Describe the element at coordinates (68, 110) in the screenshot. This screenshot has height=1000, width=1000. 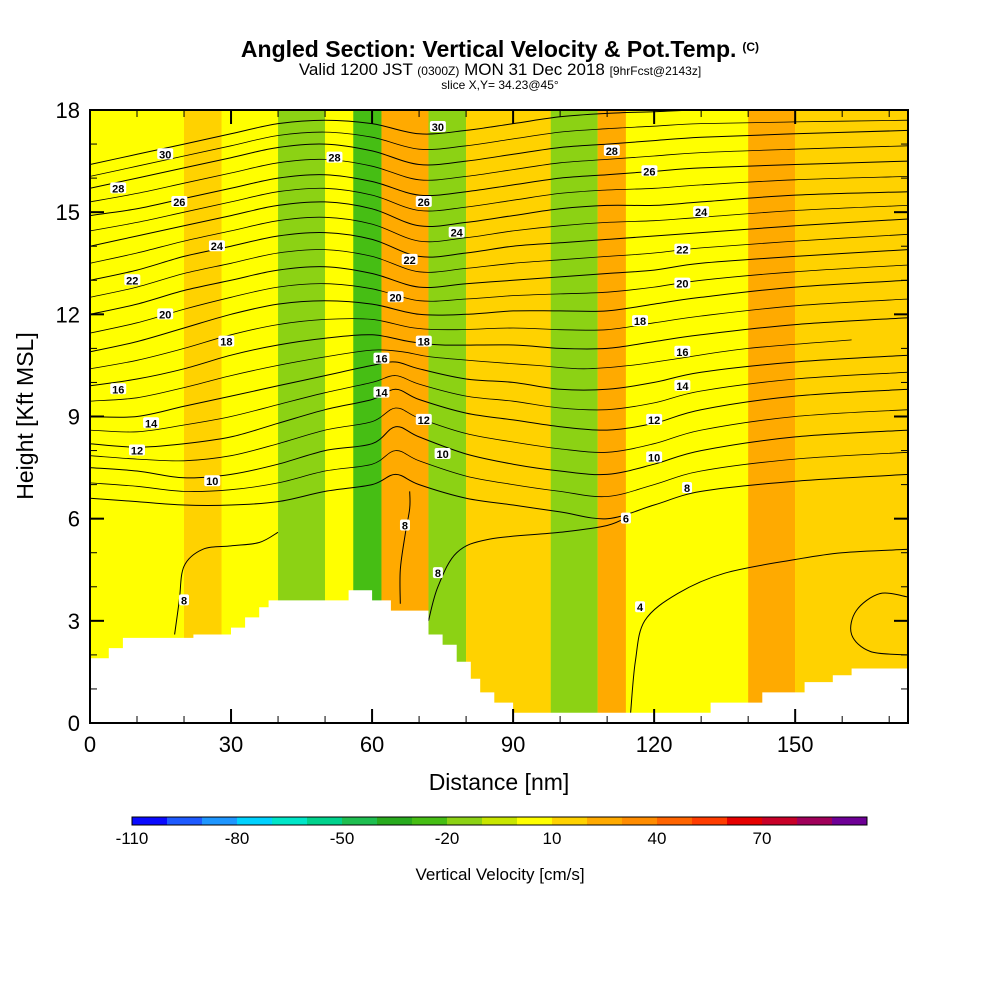
I see `y-tick-label: 18` at that location.